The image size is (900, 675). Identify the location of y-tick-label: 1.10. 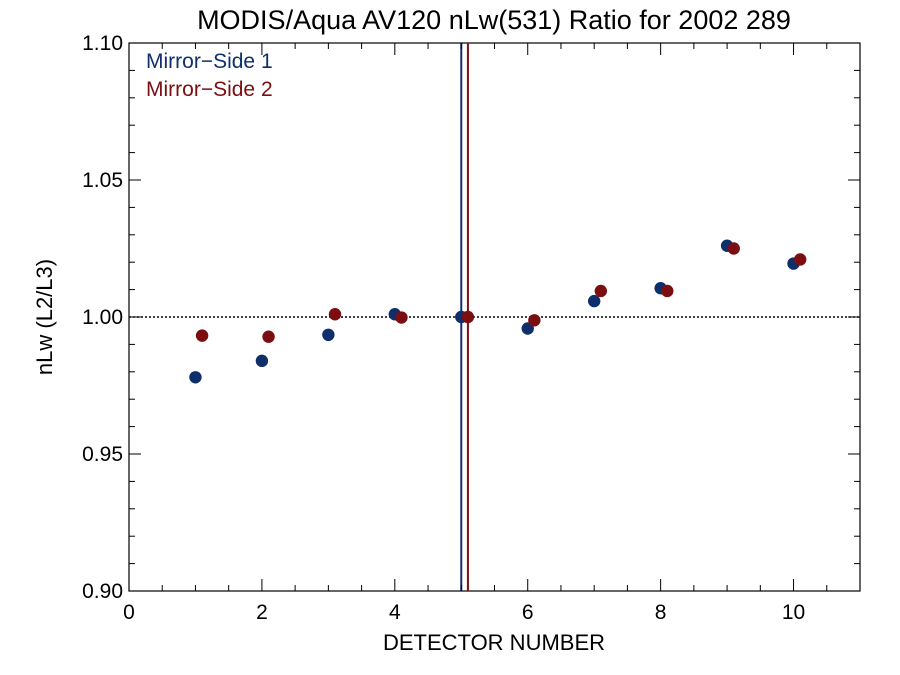
(102, 43).